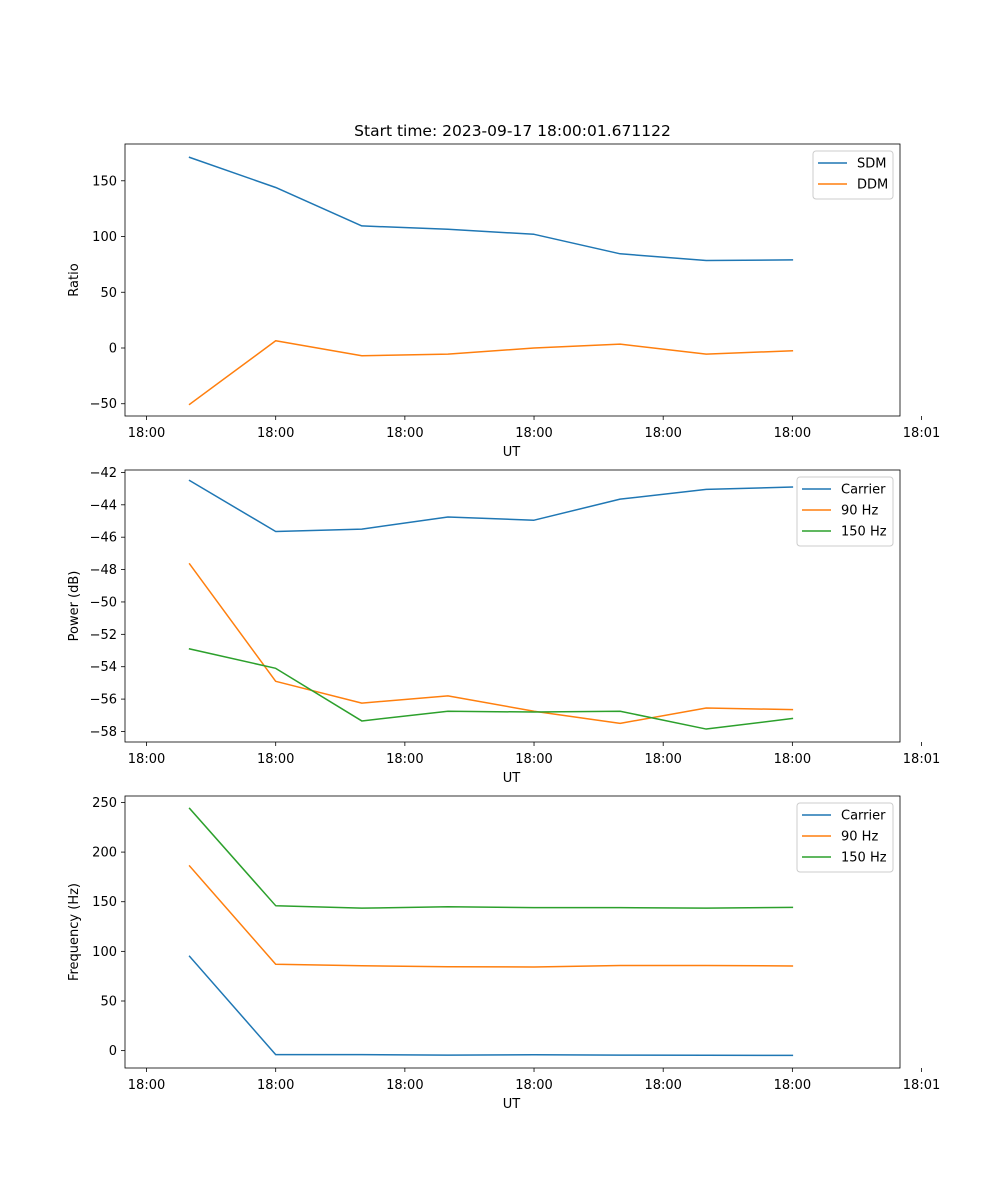 The height and width of the screenshot is (1204, 1000). What do you see at coordinates (871, 164) in the screenshot?
I see `legend-label: SDM` at bounding box center [871, 164].